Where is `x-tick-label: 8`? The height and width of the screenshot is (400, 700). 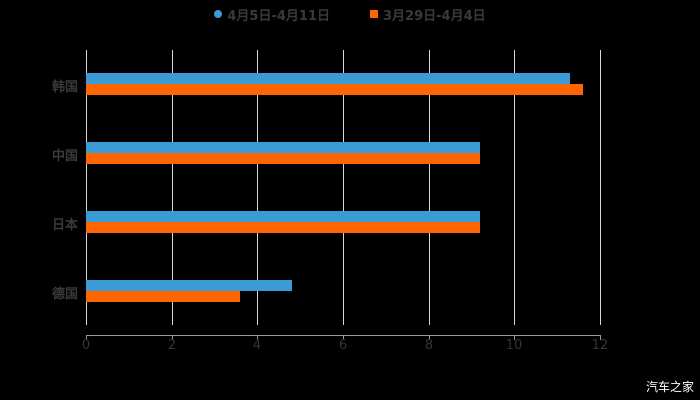
x-tick-label: 8 is located at coordinates (429, 345).